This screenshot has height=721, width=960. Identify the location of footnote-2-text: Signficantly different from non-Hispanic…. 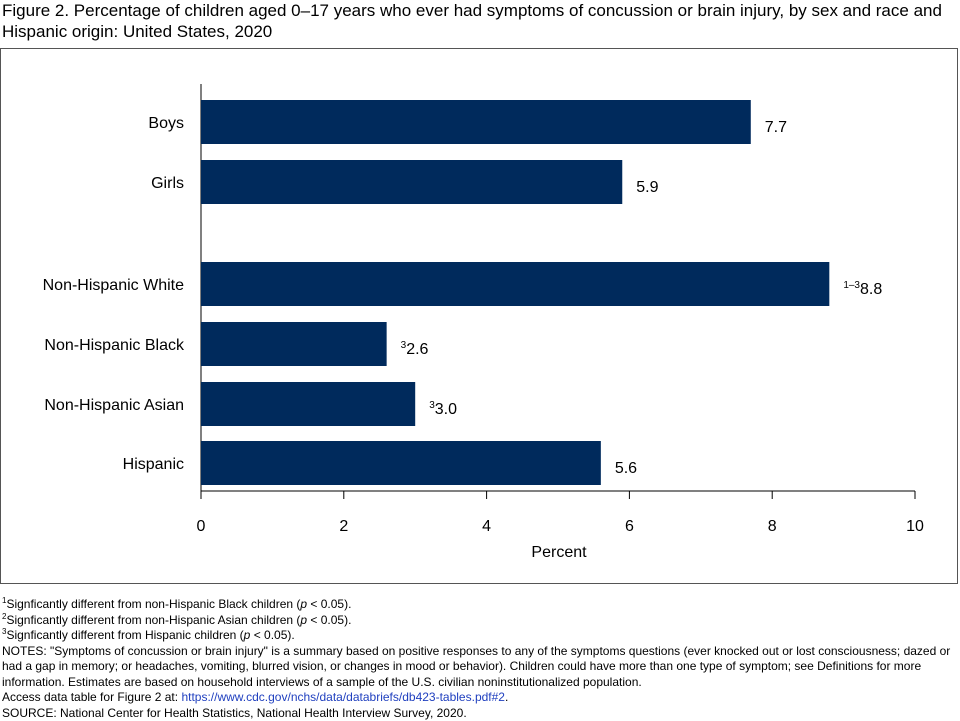
(153, 620).